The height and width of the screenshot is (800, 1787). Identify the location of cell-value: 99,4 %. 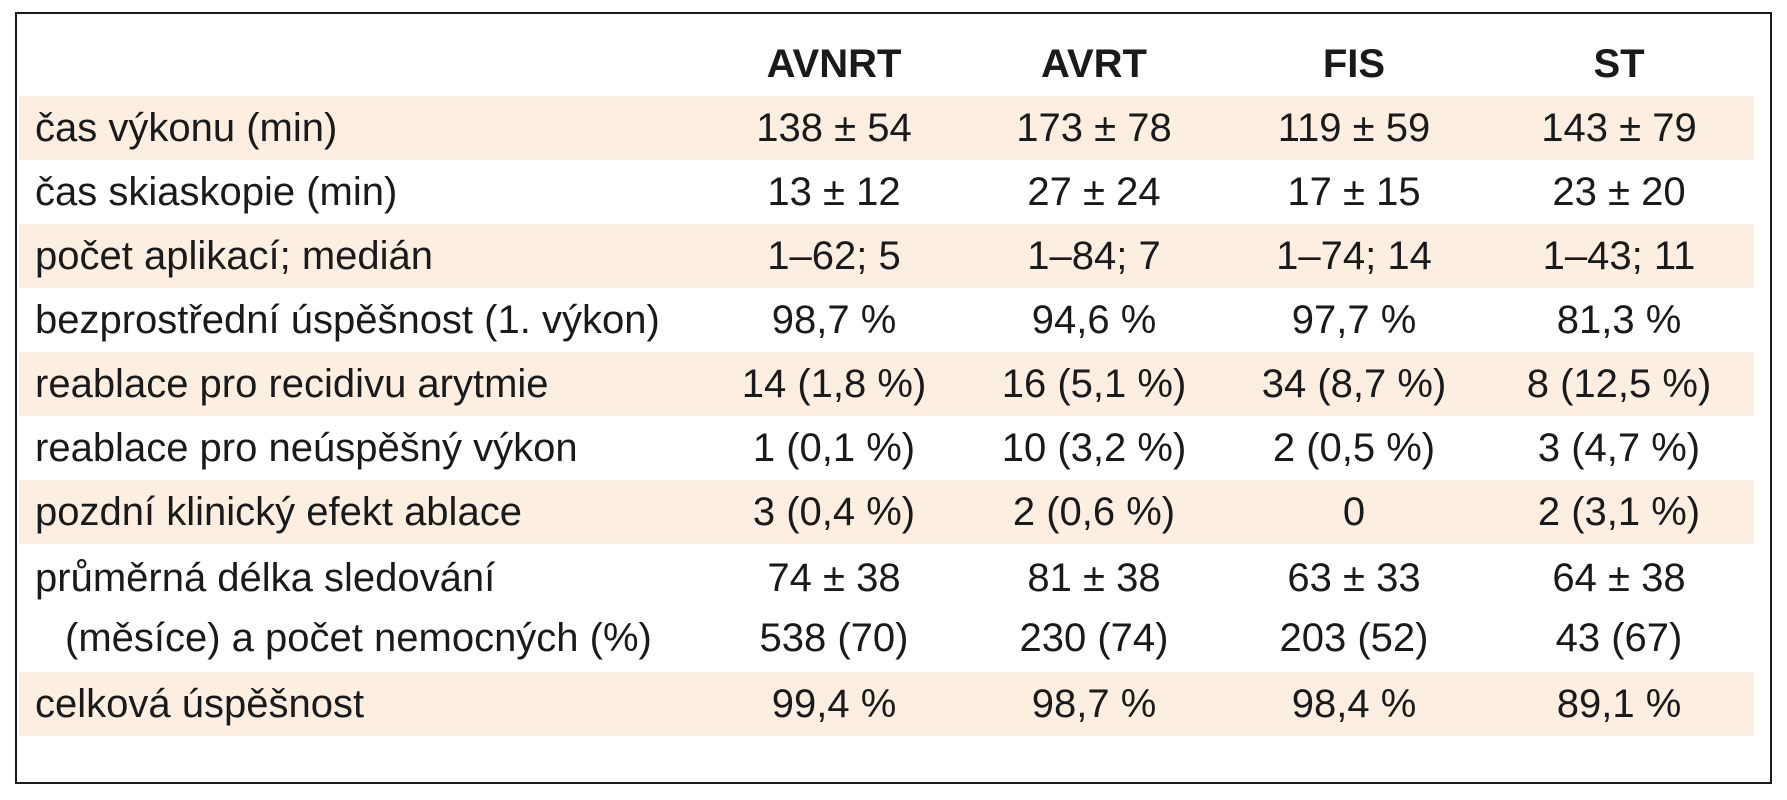
(834, 704).